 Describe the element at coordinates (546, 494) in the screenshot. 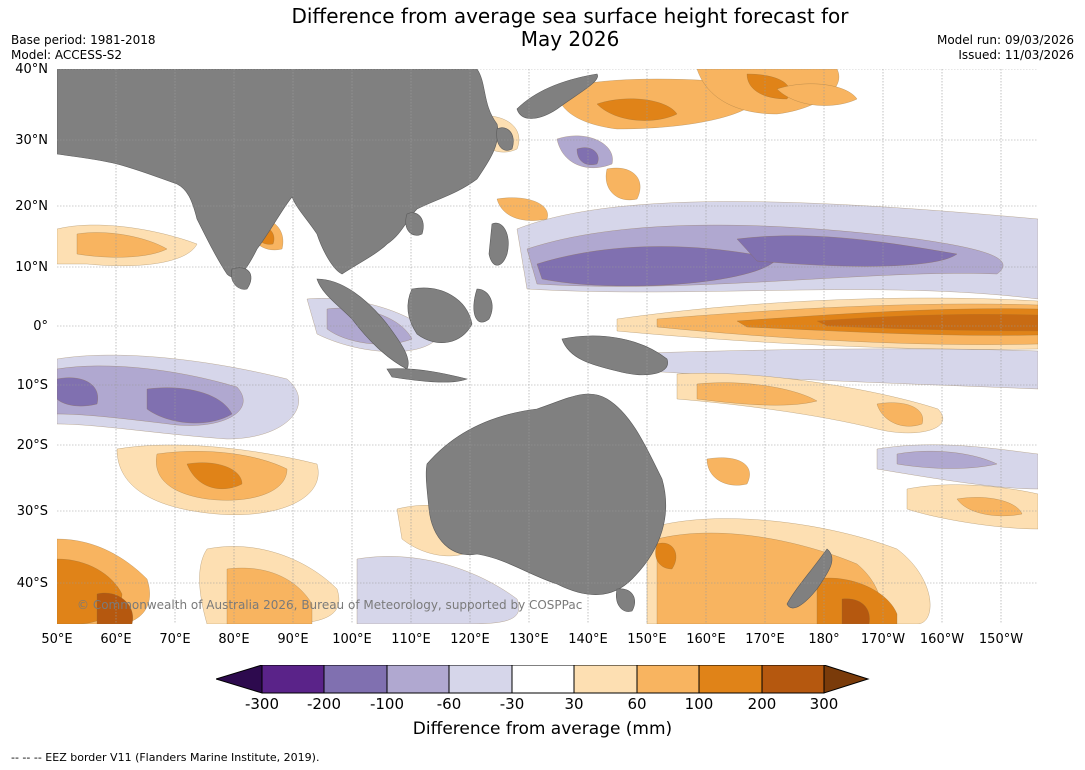

I see `australia-land` at that location.